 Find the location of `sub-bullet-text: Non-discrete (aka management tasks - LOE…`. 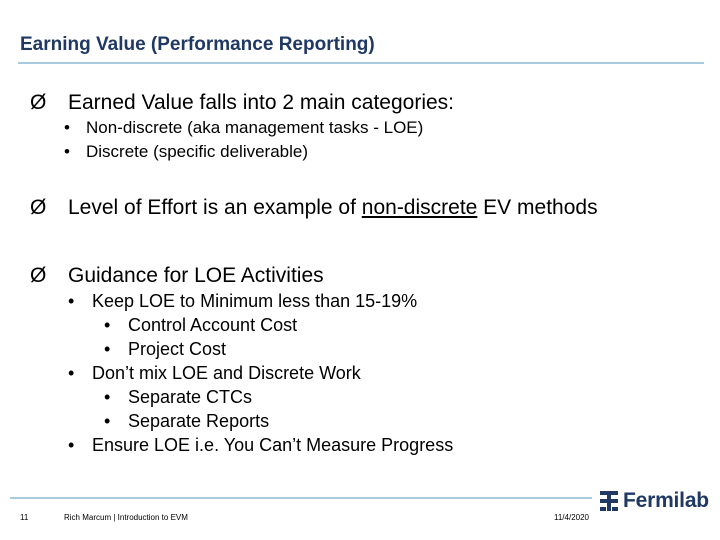

sub-bullet-text: Non-discrete (aka management tasks - LOE… is located at coordinates (255, 127).